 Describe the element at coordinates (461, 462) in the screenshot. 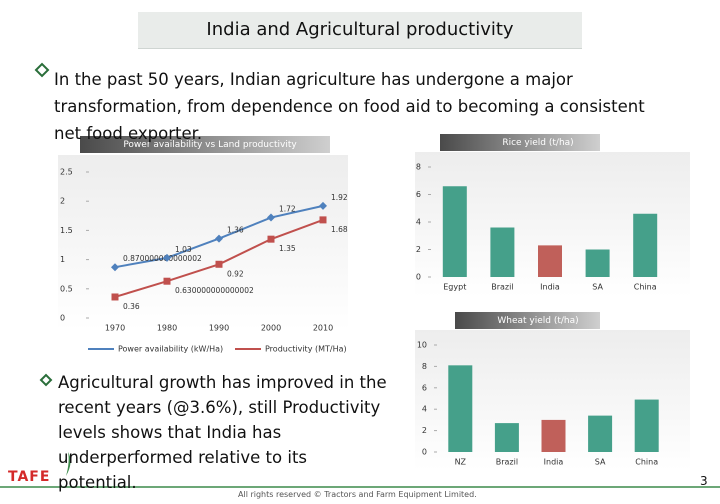

I see `x-tick-label: NZ` at that location.